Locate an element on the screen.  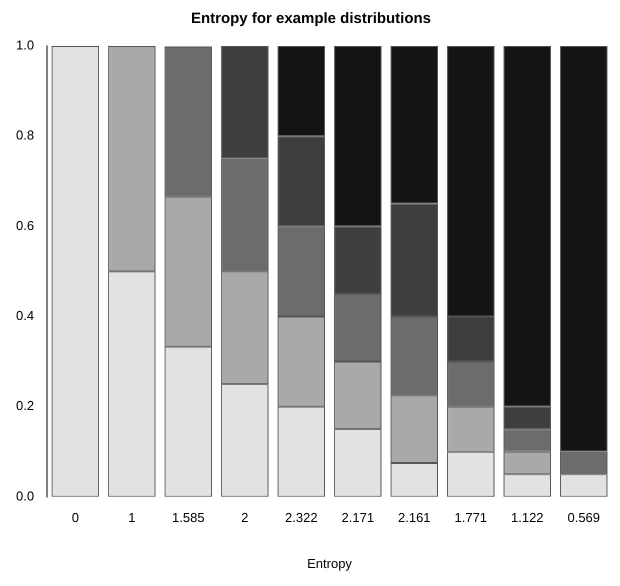
y-tick-label: 0.2 is located at coordinates (25, 406).